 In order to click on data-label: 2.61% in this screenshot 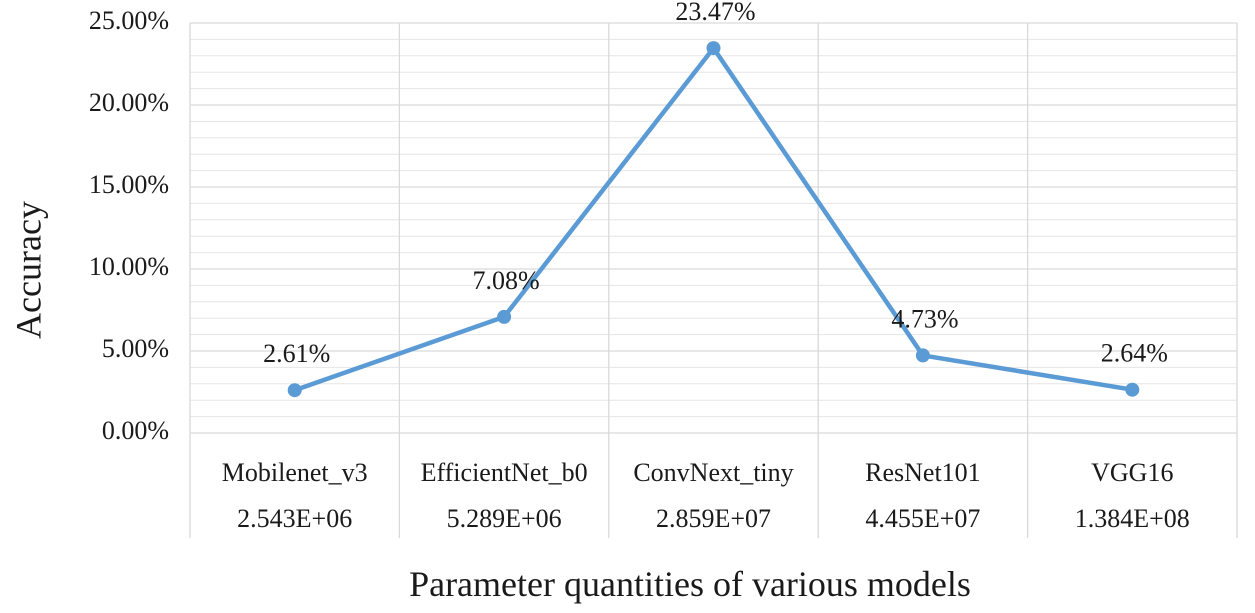, I will do `click(296, 353)`.